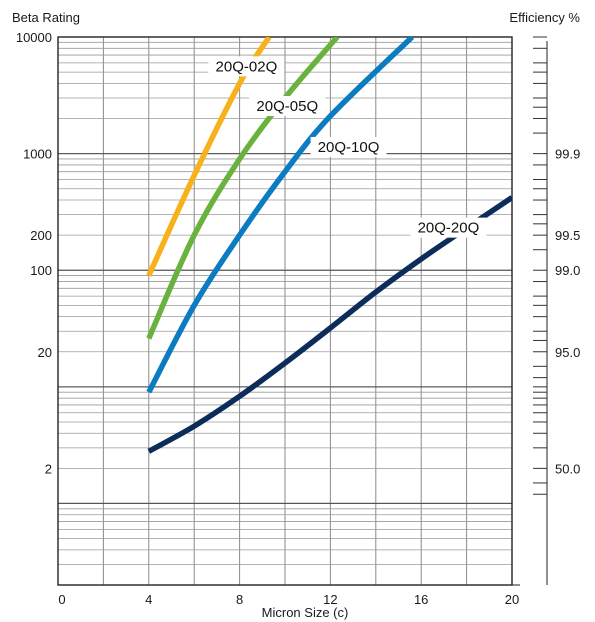 Image resolution: width=595 pixels, height=622 pixels. I want to click on x-tick-label: 8, so click(239, 599).